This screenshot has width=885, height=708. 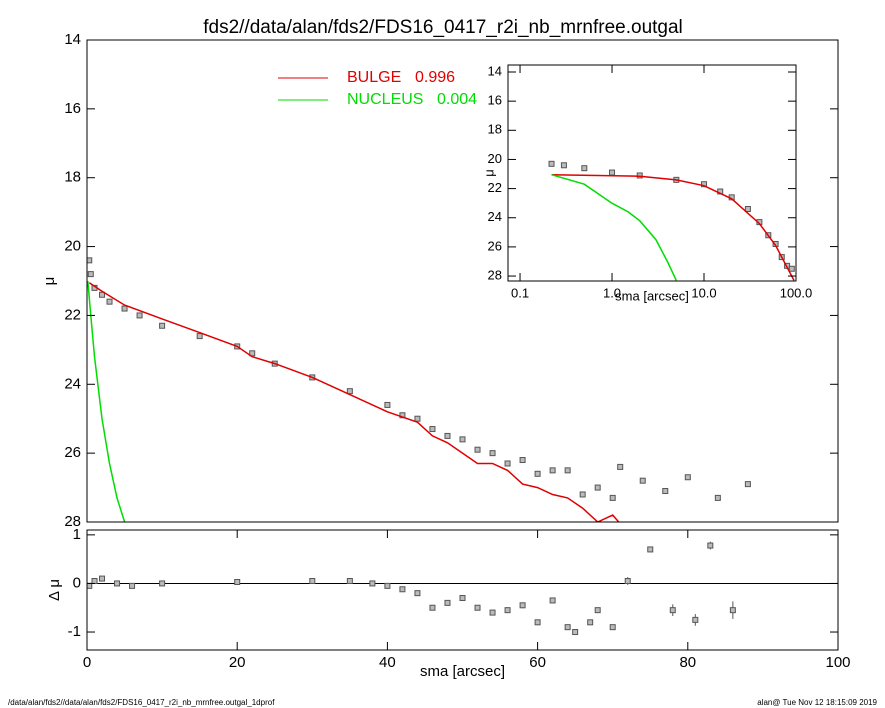 I want to click on x-tick-label: 20, so click(x=237, y=662).